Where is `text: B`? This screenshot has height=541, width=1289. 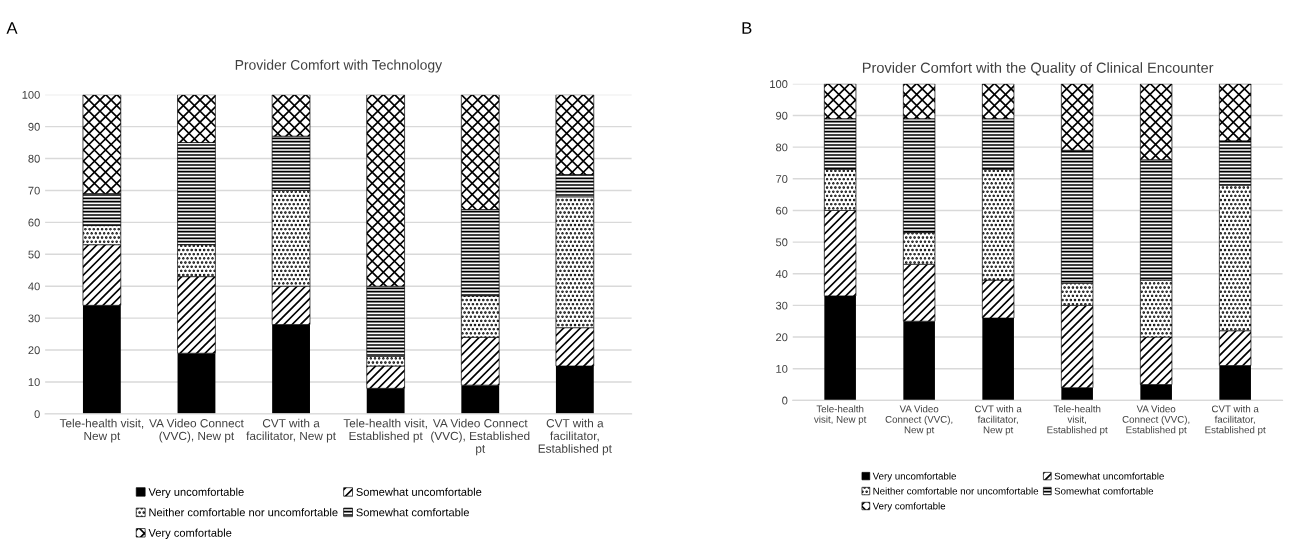 text: B is located at coordinates (747, 28).